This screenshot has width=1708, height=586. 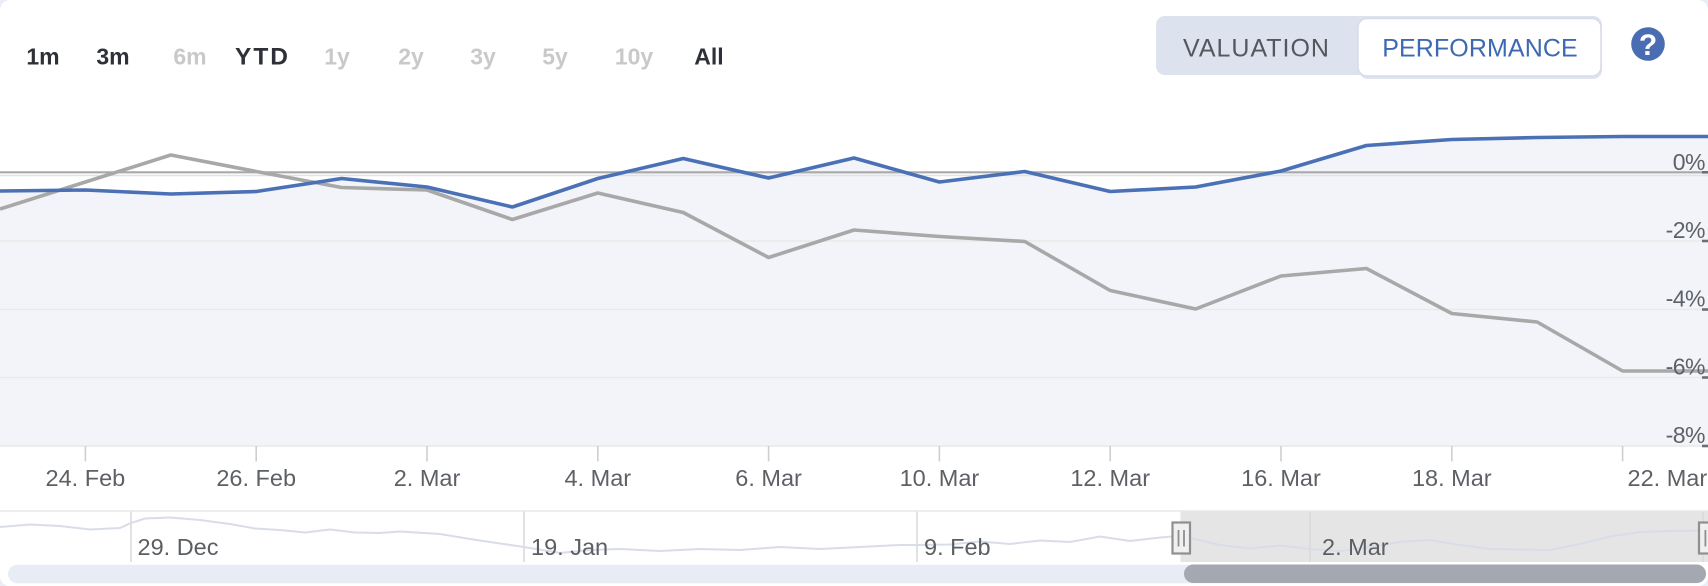 What do you see at coordinates (1685, 299) in the screenshot?
I see `svg-text: -4%` at bounding box center [1685, 299].